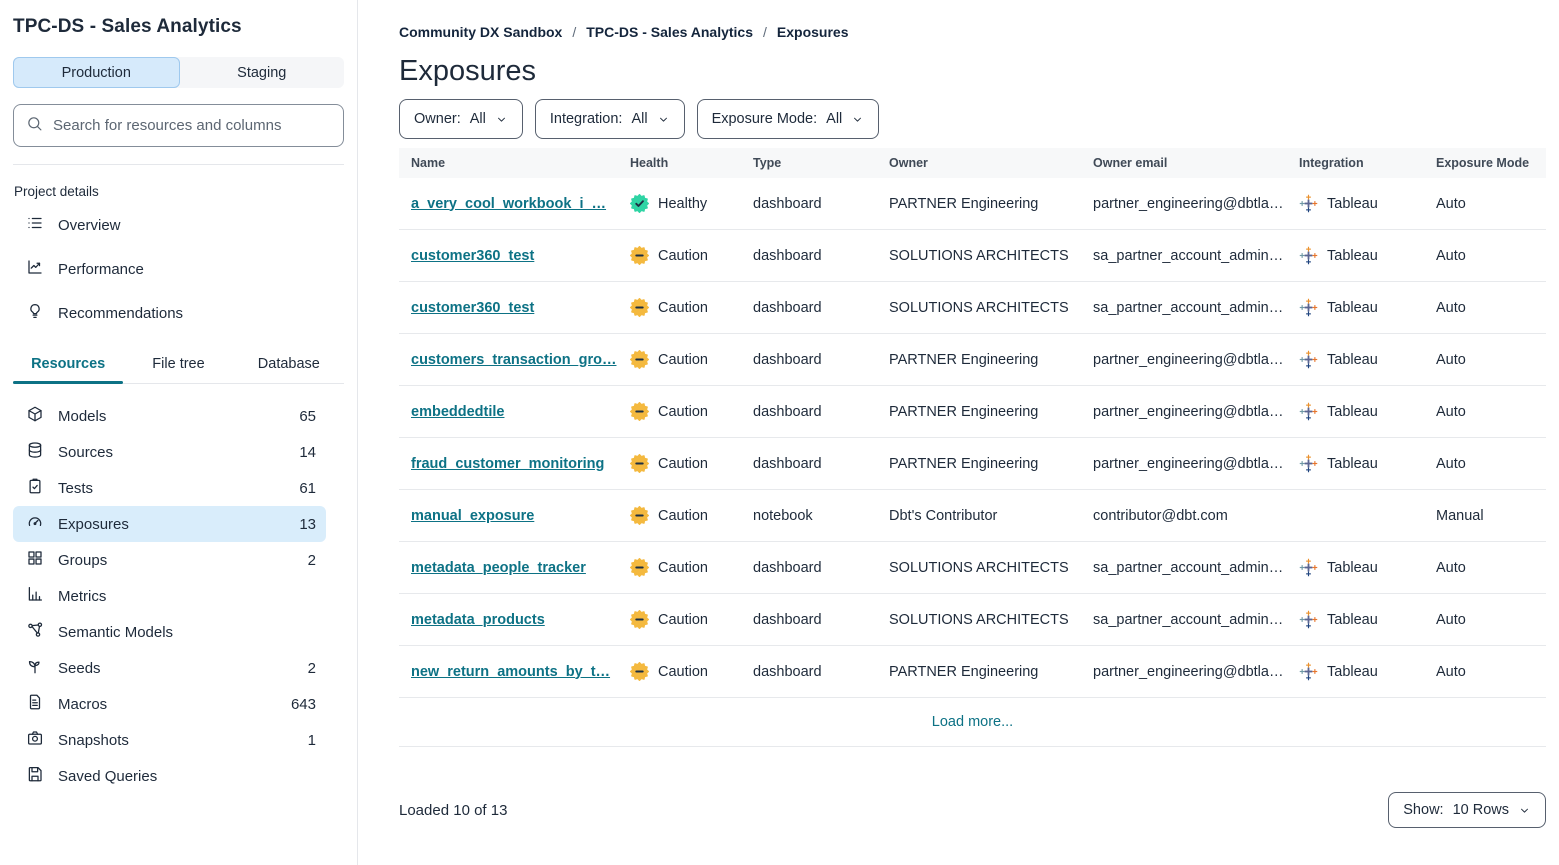 The image size is (1559, 865). Describe the element at coordinates (812, 32) in the screenshot. I see `breadcrumb-item: Exposures` at that location.